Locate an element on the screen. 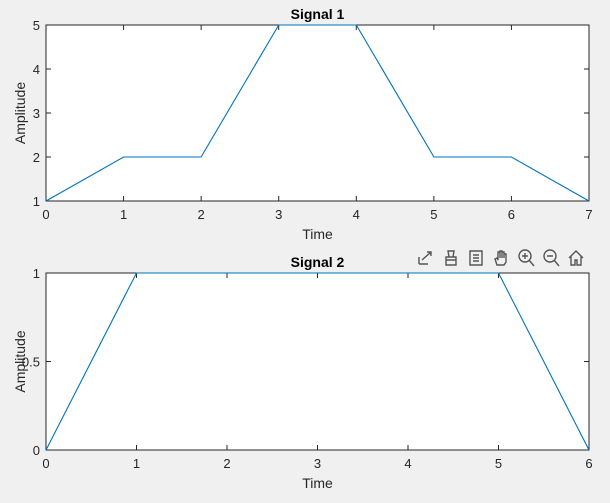 The width and height of the screenshot is (610, 503). y-tick-label: 2 is located at coordinates (36, 157).